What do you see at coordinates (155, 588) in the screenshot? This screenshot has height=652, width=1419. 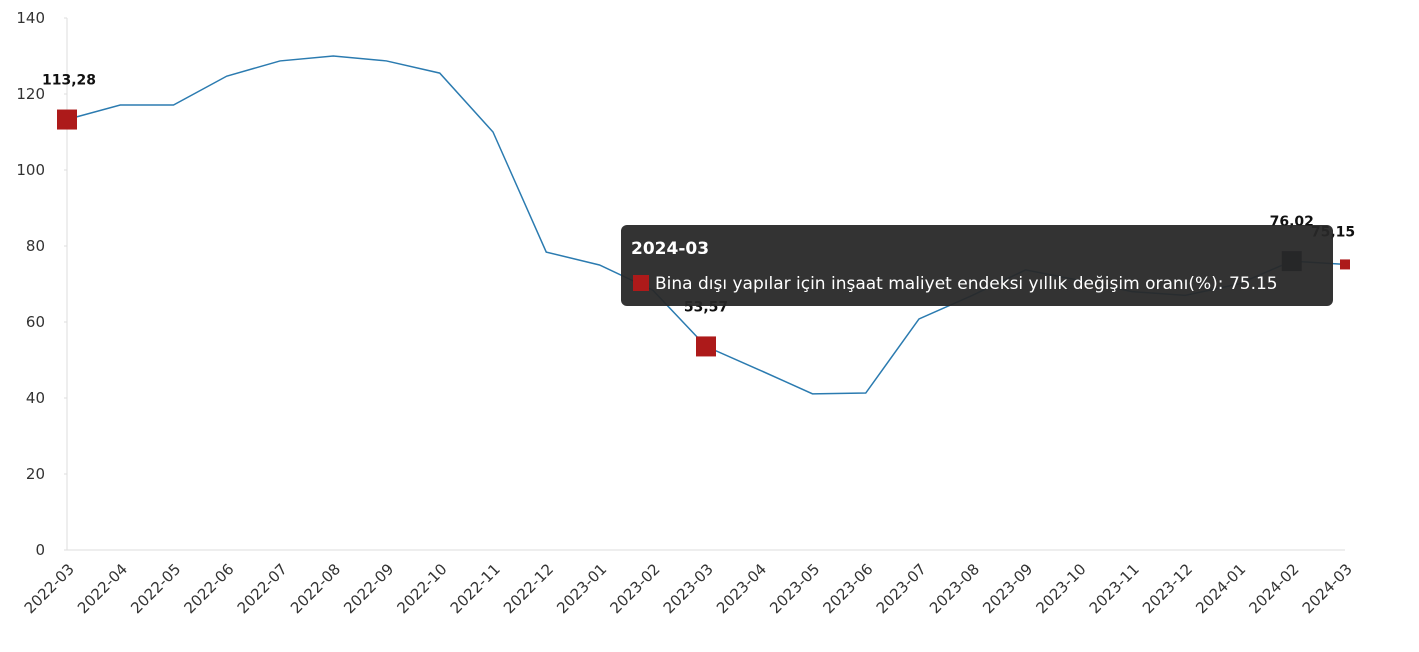 I see `x-tick-label: 2022-05` at bounding box center [155, 588].